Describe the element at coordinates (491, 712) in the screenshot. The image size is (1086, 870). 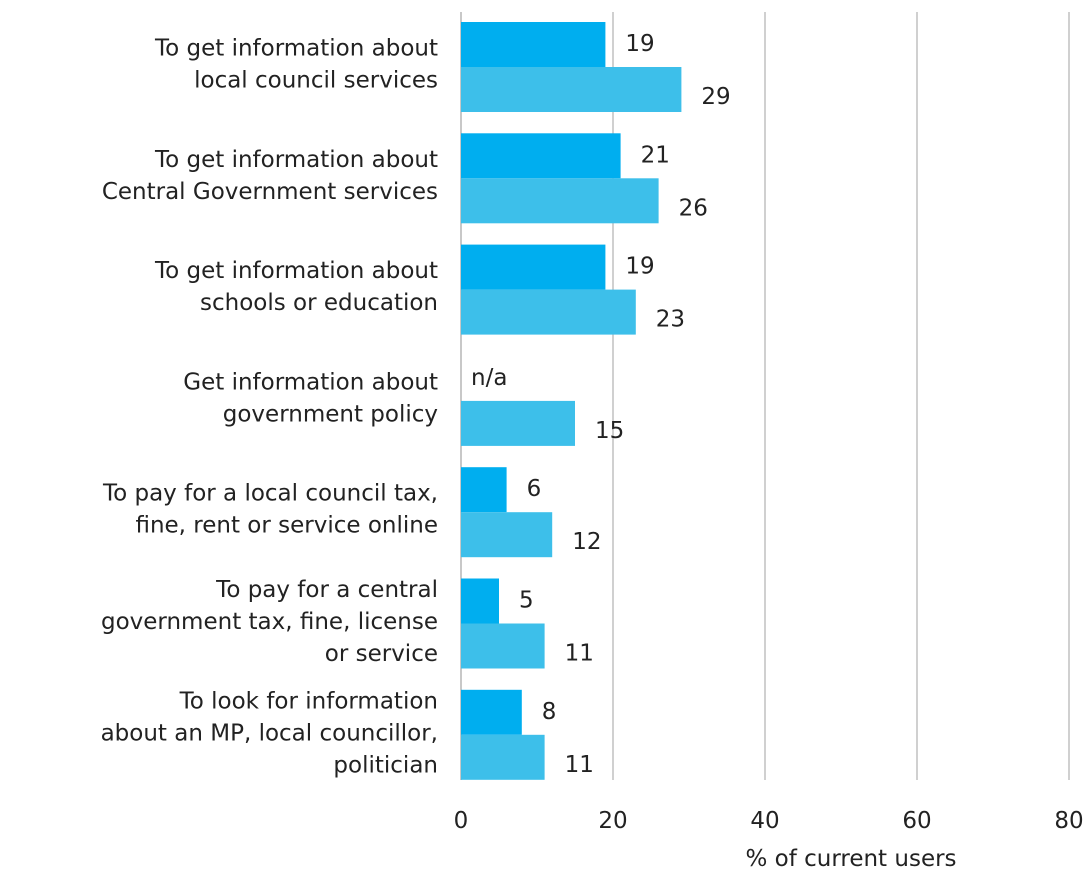
I see `bar-cat7-series1` at that location.